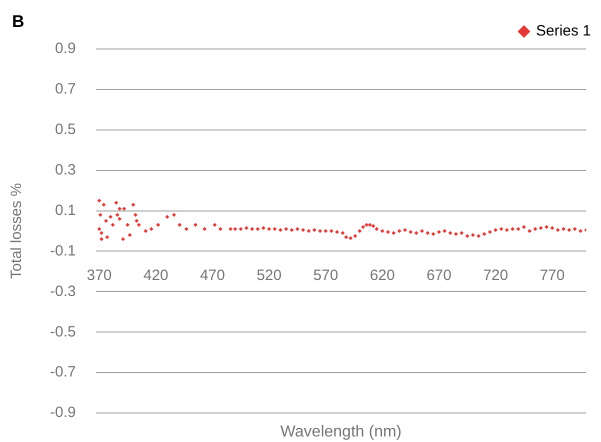  I want to click on x-tick-label: 470, so click(212, 275).